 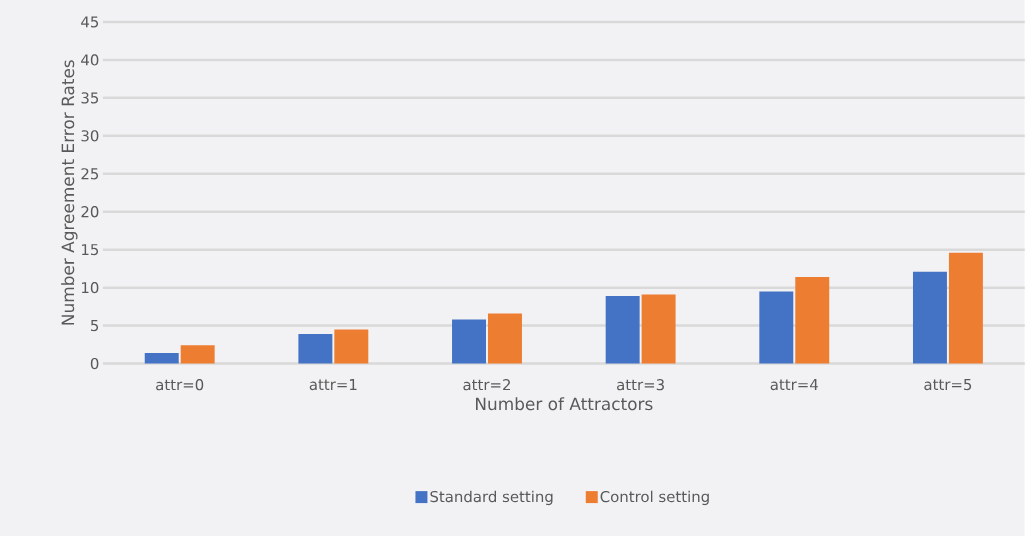 I want to click on y-tick-label: 40, so click(x=90, y=60).